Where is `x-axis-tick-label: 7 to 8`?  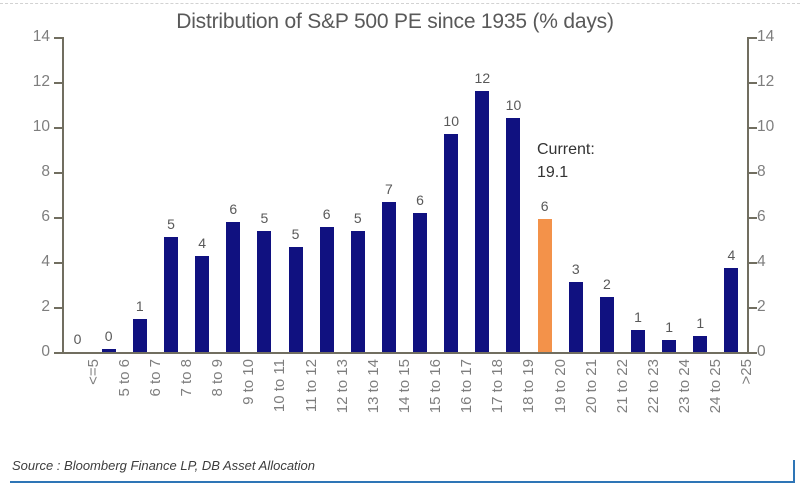 x-axis-tick-label: 7 to 8 is located at coordinates (186, 378).